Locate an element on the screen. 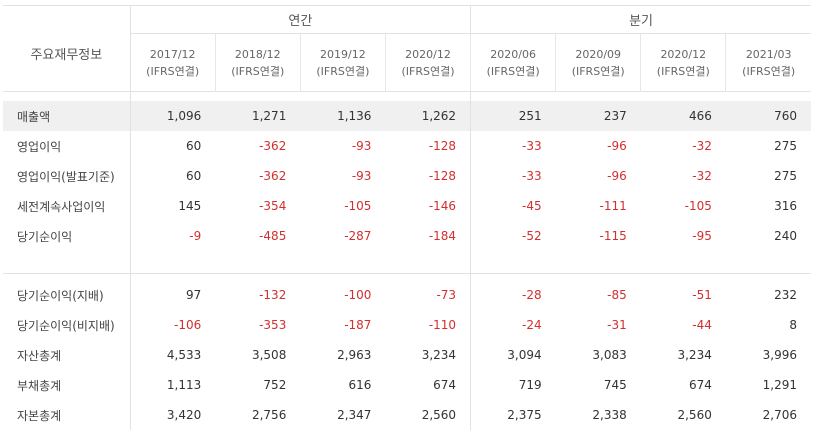 The height and width of the screenshot is (438, 816). table-cell: 3,996 is located at coordinates (779, 355).